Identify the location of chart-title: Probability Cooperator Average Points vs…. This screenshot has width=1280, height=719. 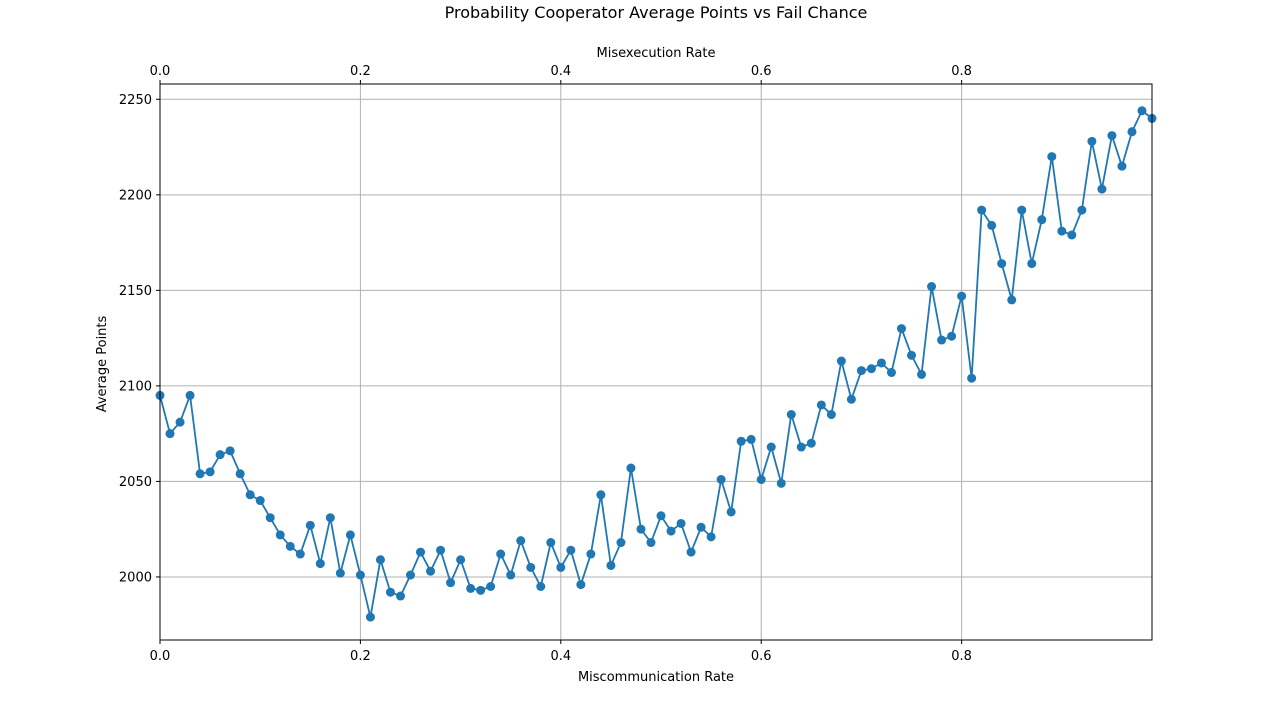
(656, 12).